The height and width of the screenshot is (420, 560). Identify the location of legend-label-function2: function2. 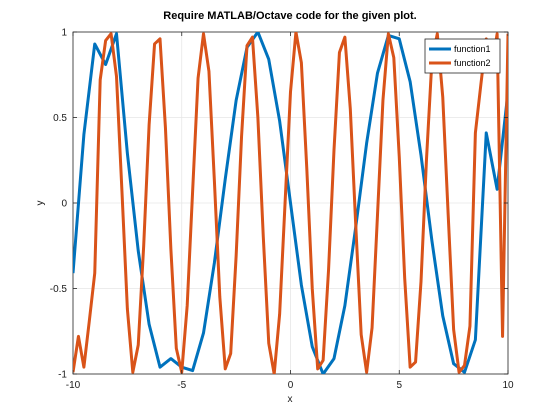
(472, 63).